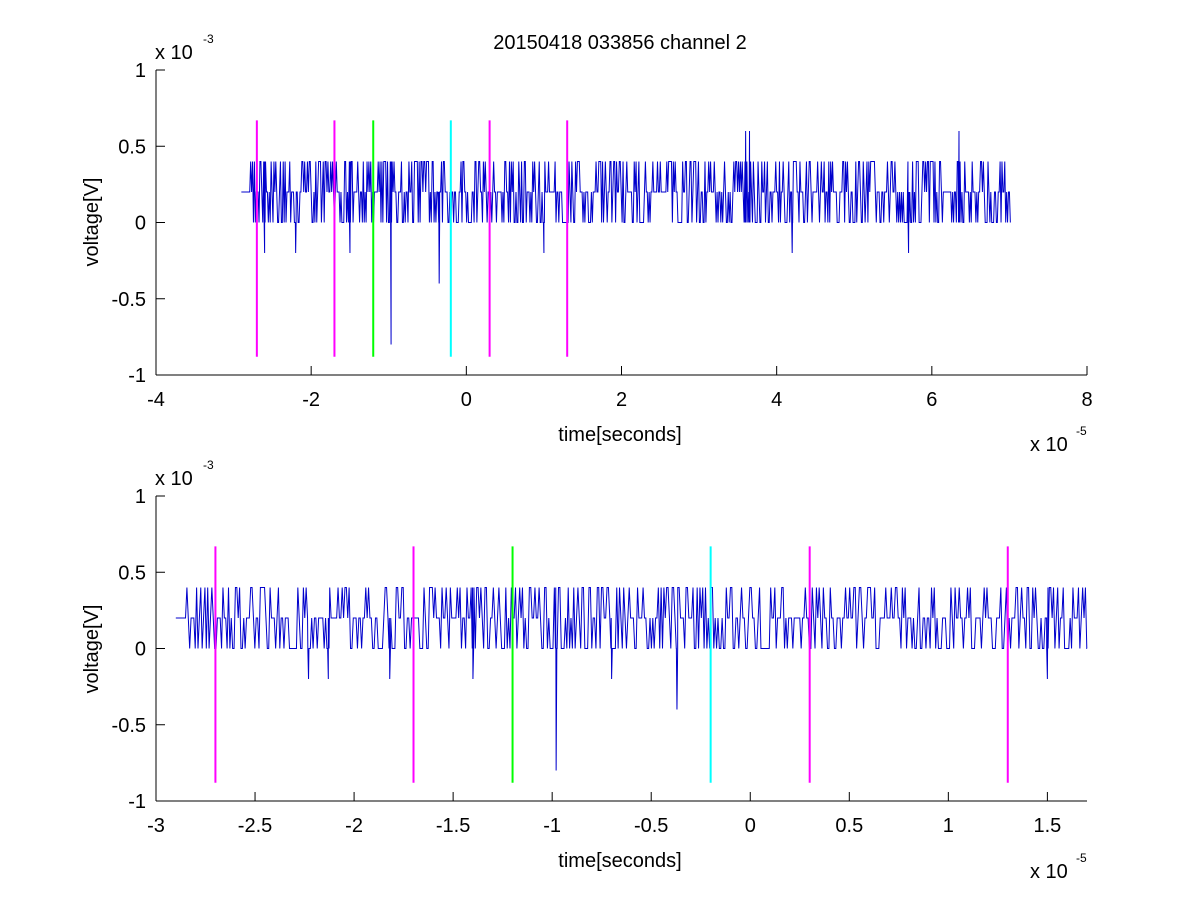 The height and width of the screenshot is (901, 1200). I want to click on bottom-xlabel: time[seconds], so click(619, 861).